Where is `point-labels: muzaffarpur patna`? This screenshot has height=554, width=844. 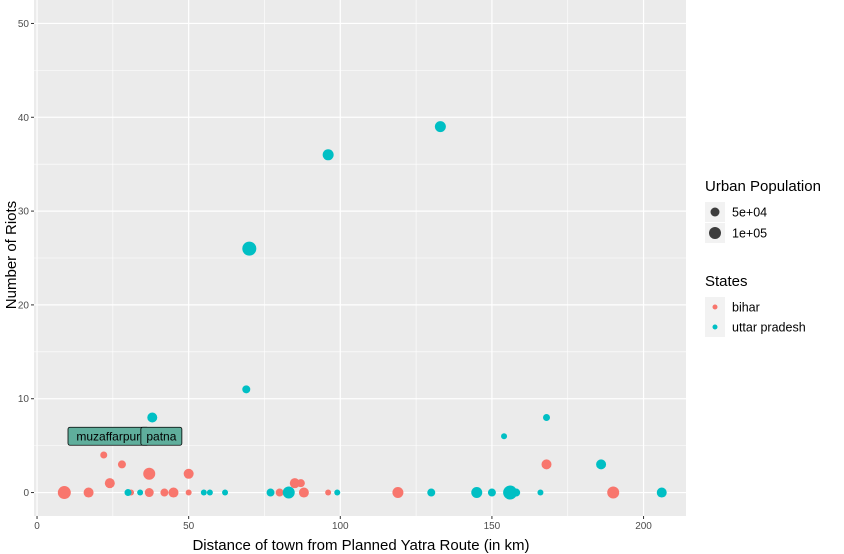 point-labels: muzaffarpur patna is located at coordinates (125, 436).